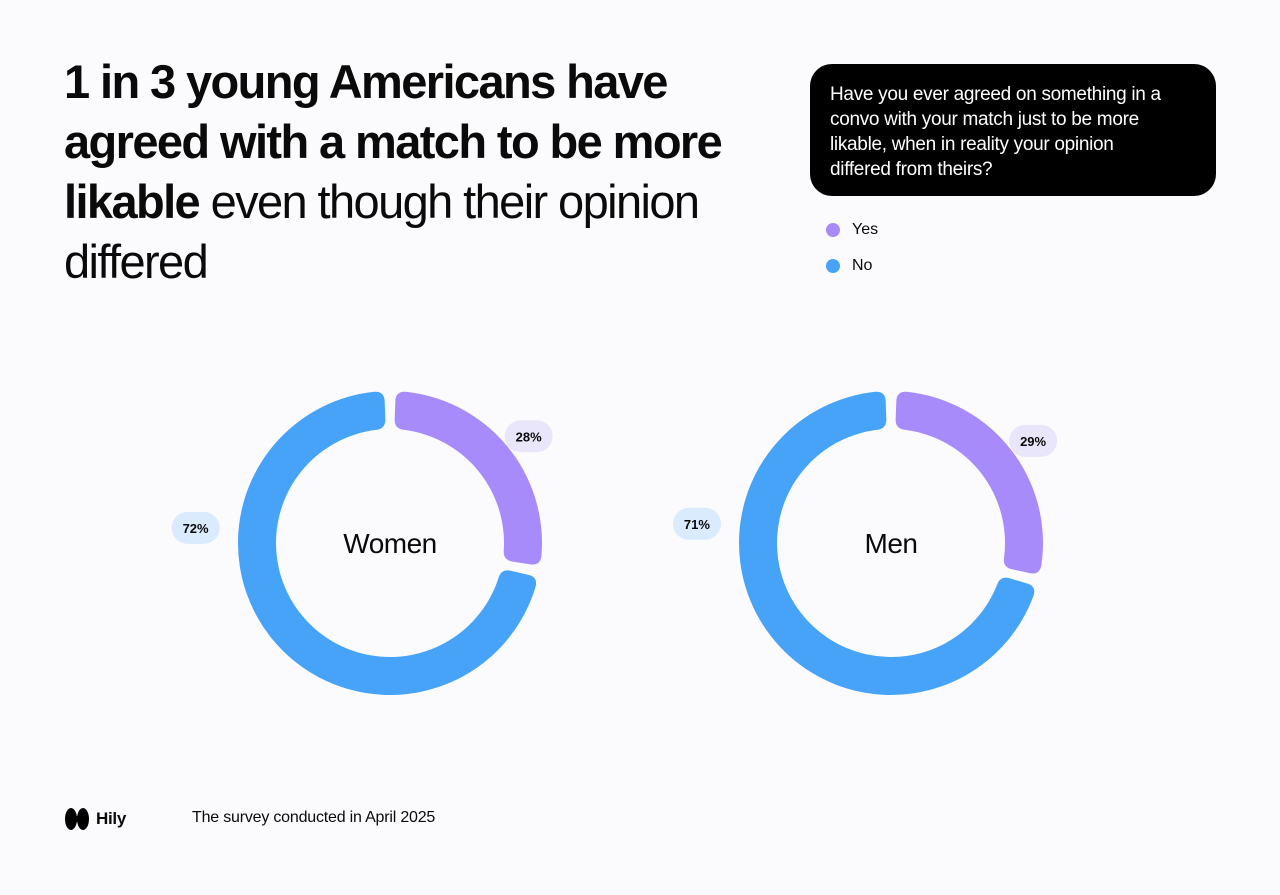 Image resolution: width=1280 pixels, height=895 pixels. I want to click on footer-note: The survey conducted in April 2025, so click(314, 817).